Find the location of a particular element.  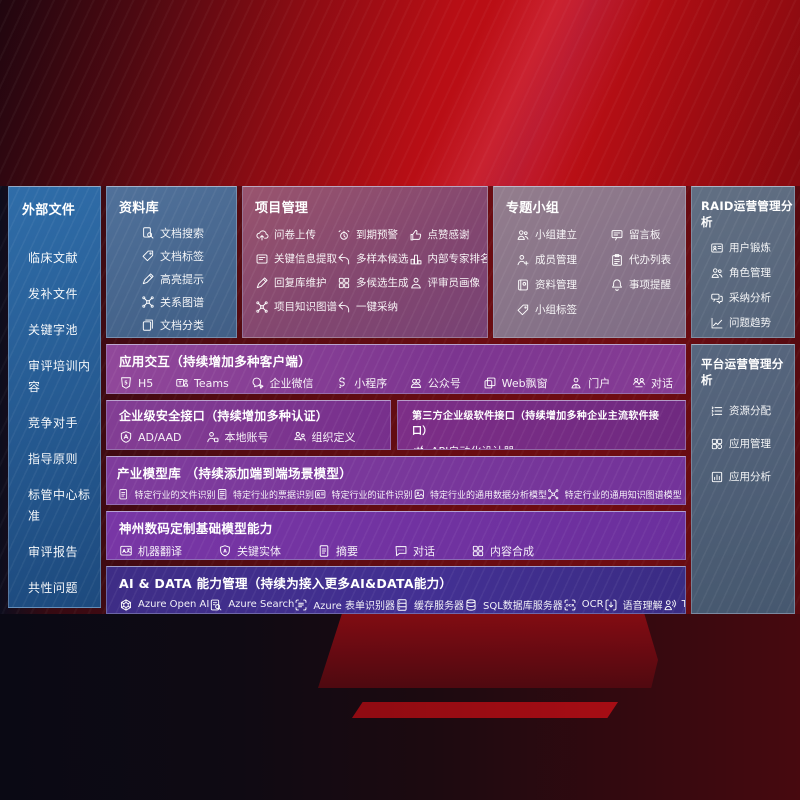

people-icon is located at coordinates (523, 235).